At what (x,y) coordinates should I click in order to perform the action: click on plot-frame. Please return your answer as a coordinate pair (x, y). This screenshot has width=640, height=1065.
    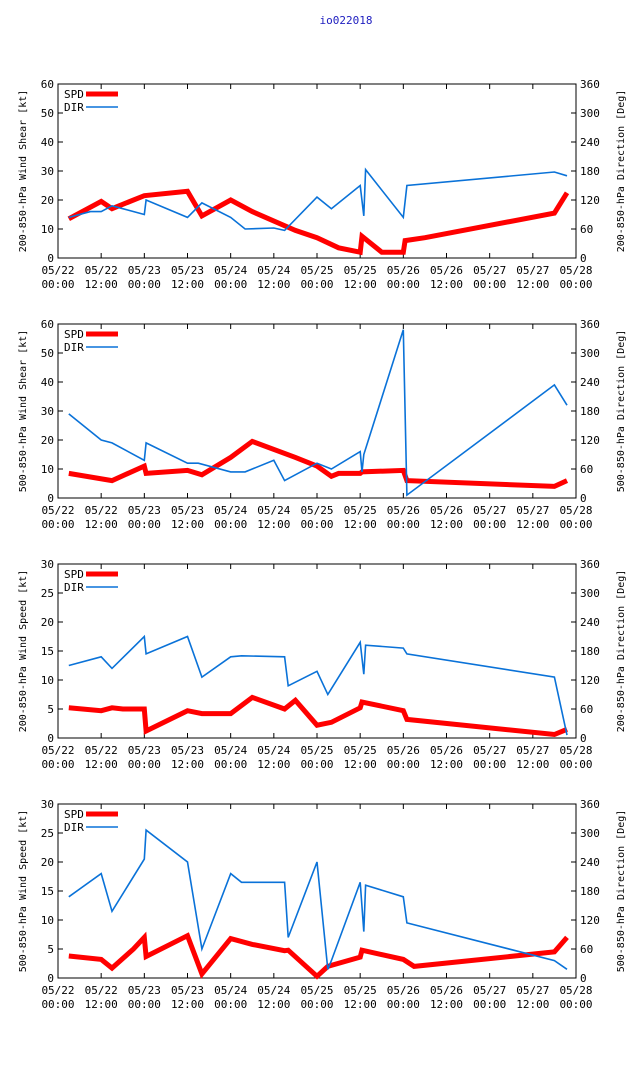
    Looking at the image, I should click on (317, 171).